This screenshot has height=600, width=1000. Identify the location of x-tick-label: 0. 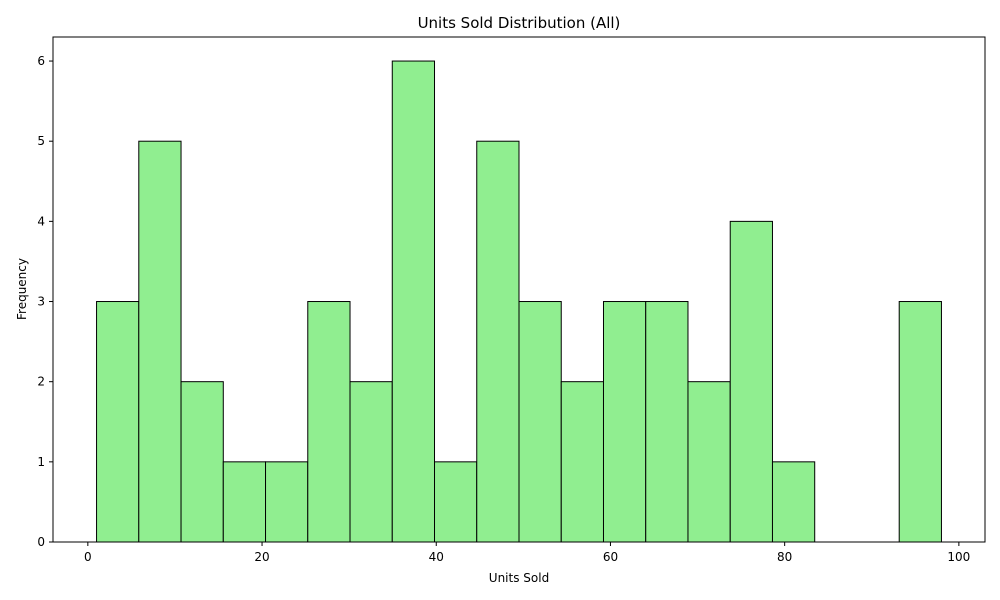
(88, 557).